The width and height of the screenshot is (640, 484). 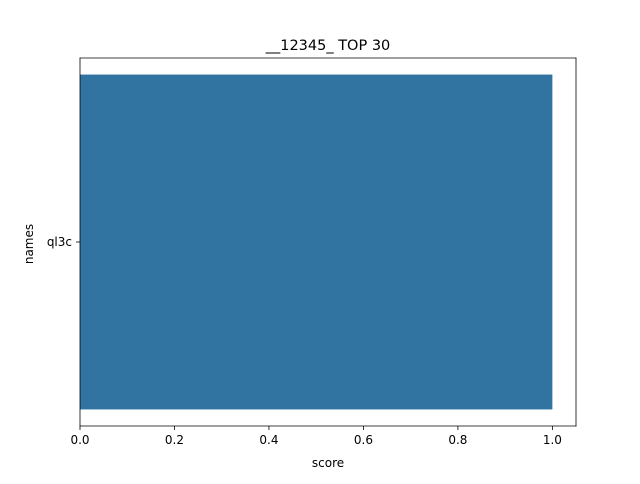 What do you see at coordinates (328, 463) in the screenshot?
I see `x-axis-label: score` at bounding box center [328, 463].